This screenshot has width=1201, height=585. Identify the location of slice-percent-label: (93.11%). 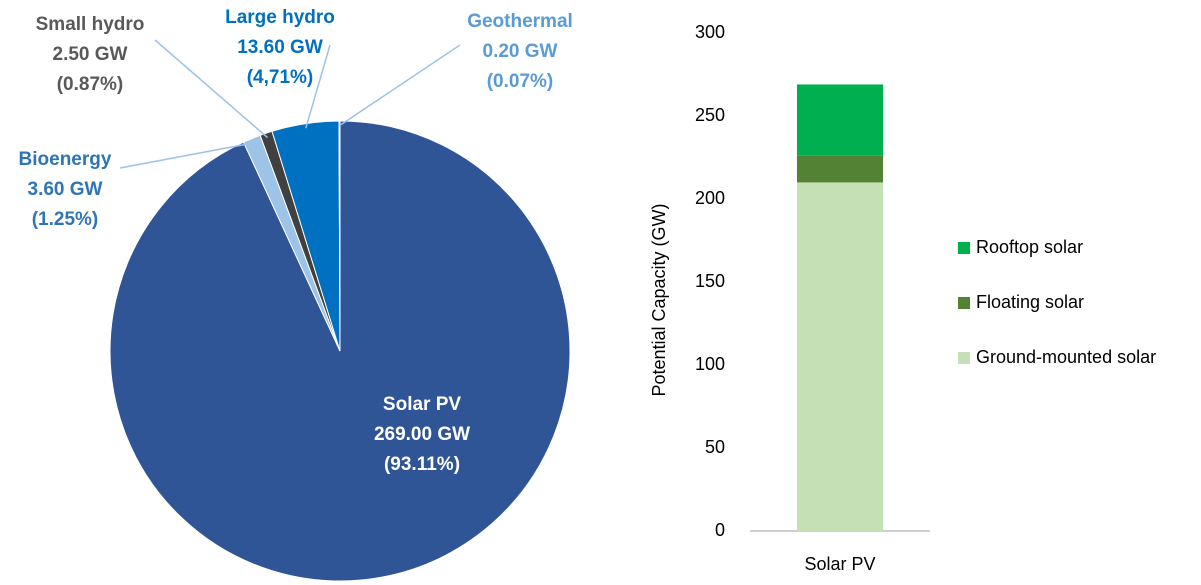
(422, 464).